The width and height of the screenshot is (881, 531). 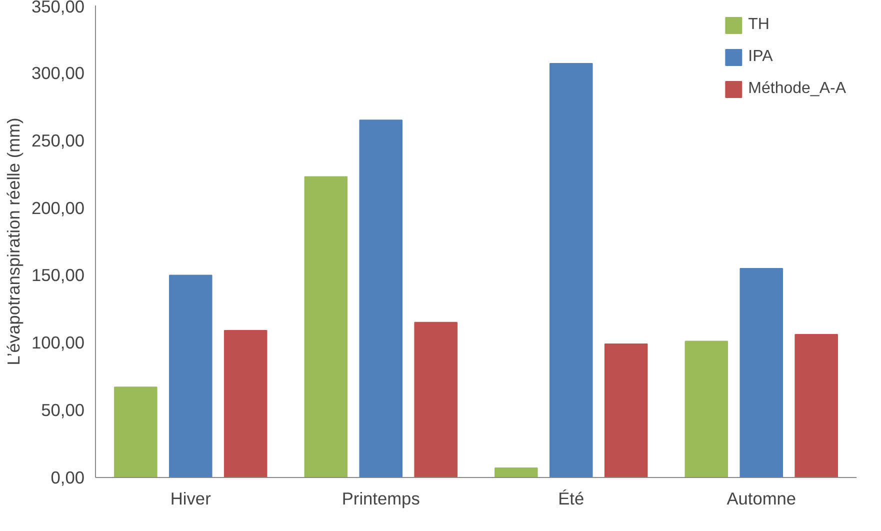 What do you see at coordinates (58, 342) in the screenshot?
I see `y-tick-label: 100,00` at bounding box center [58, 342].